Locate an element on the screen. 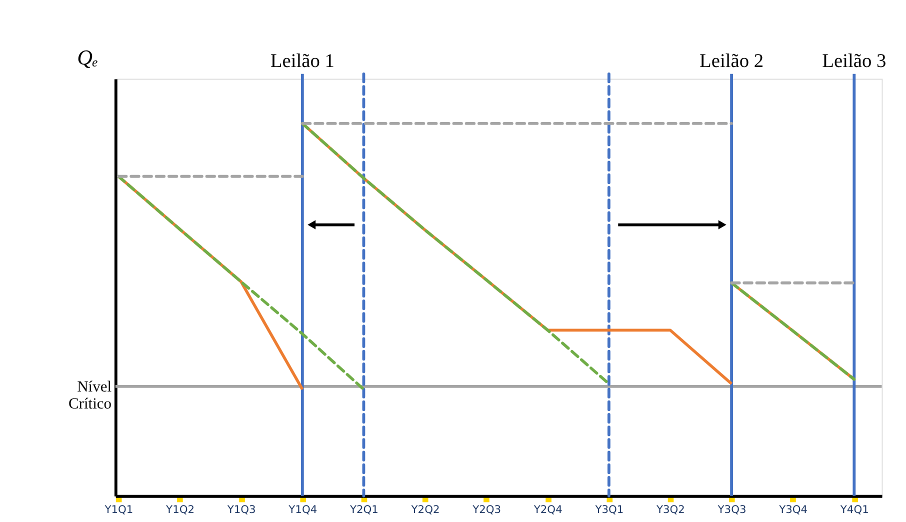 The image size is (906, 522). x-tick-label: Y1Q2 is located at coordinates (180, 509).